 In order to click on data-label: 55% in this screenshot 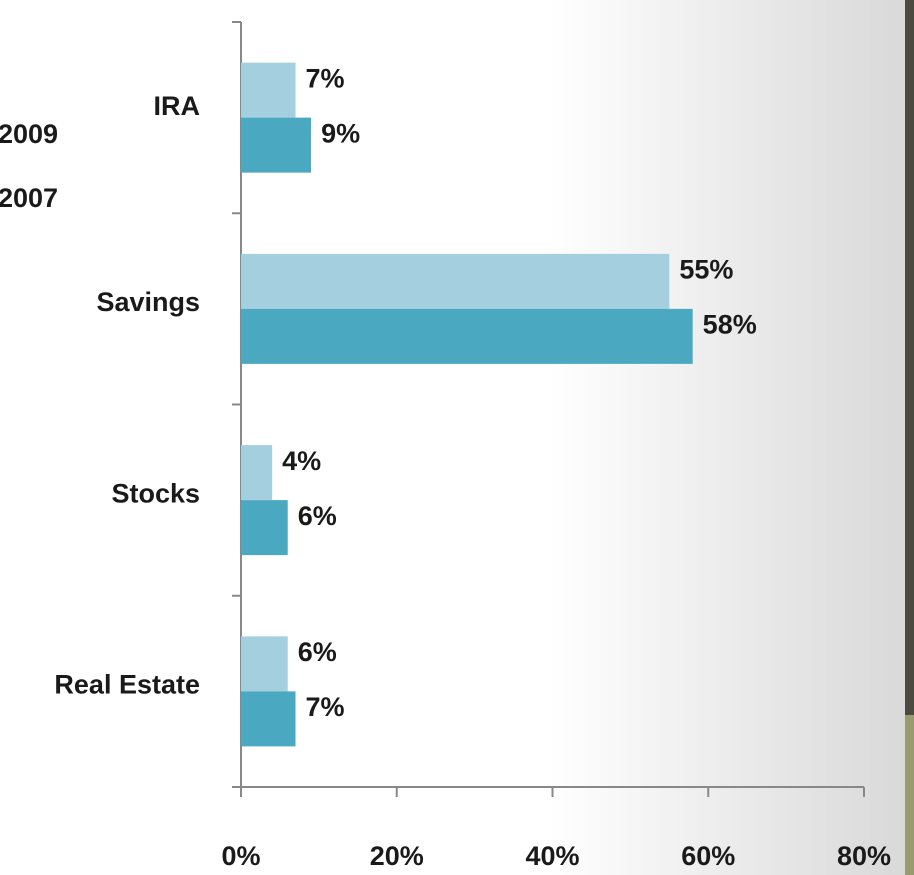, I will do `click(706, 270)`.